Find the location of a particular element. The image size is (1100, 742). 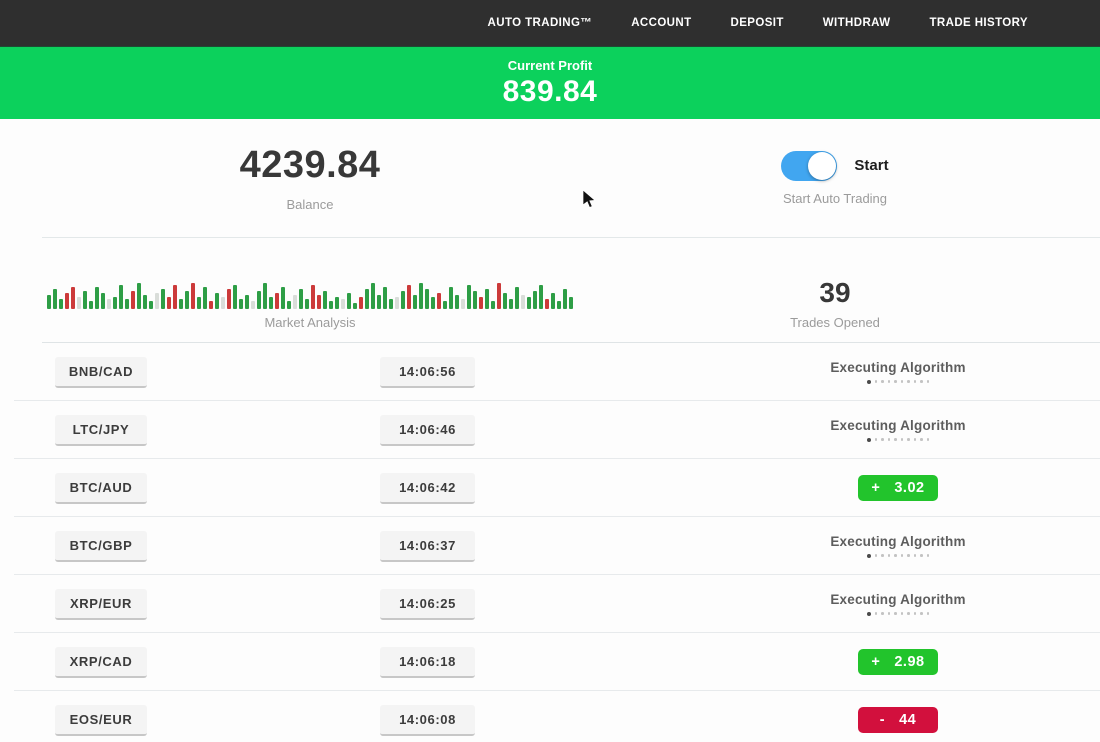

trade-status: +2.98 is located at coordinates (898, 661).